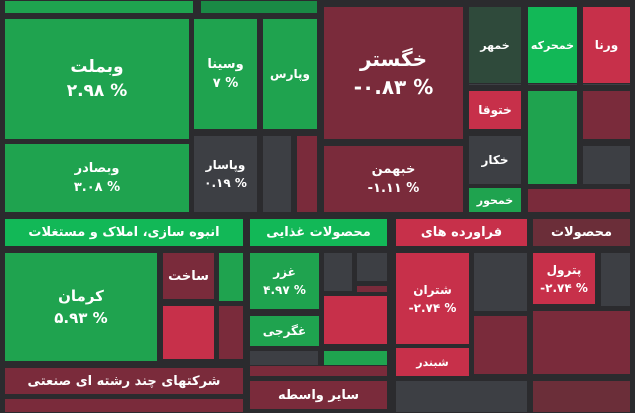 Image resolution: width=635 pixels, height=413 pixels. I want to click on tile: انبوه سازی، املاک و مستغلات, so click(124, 232).